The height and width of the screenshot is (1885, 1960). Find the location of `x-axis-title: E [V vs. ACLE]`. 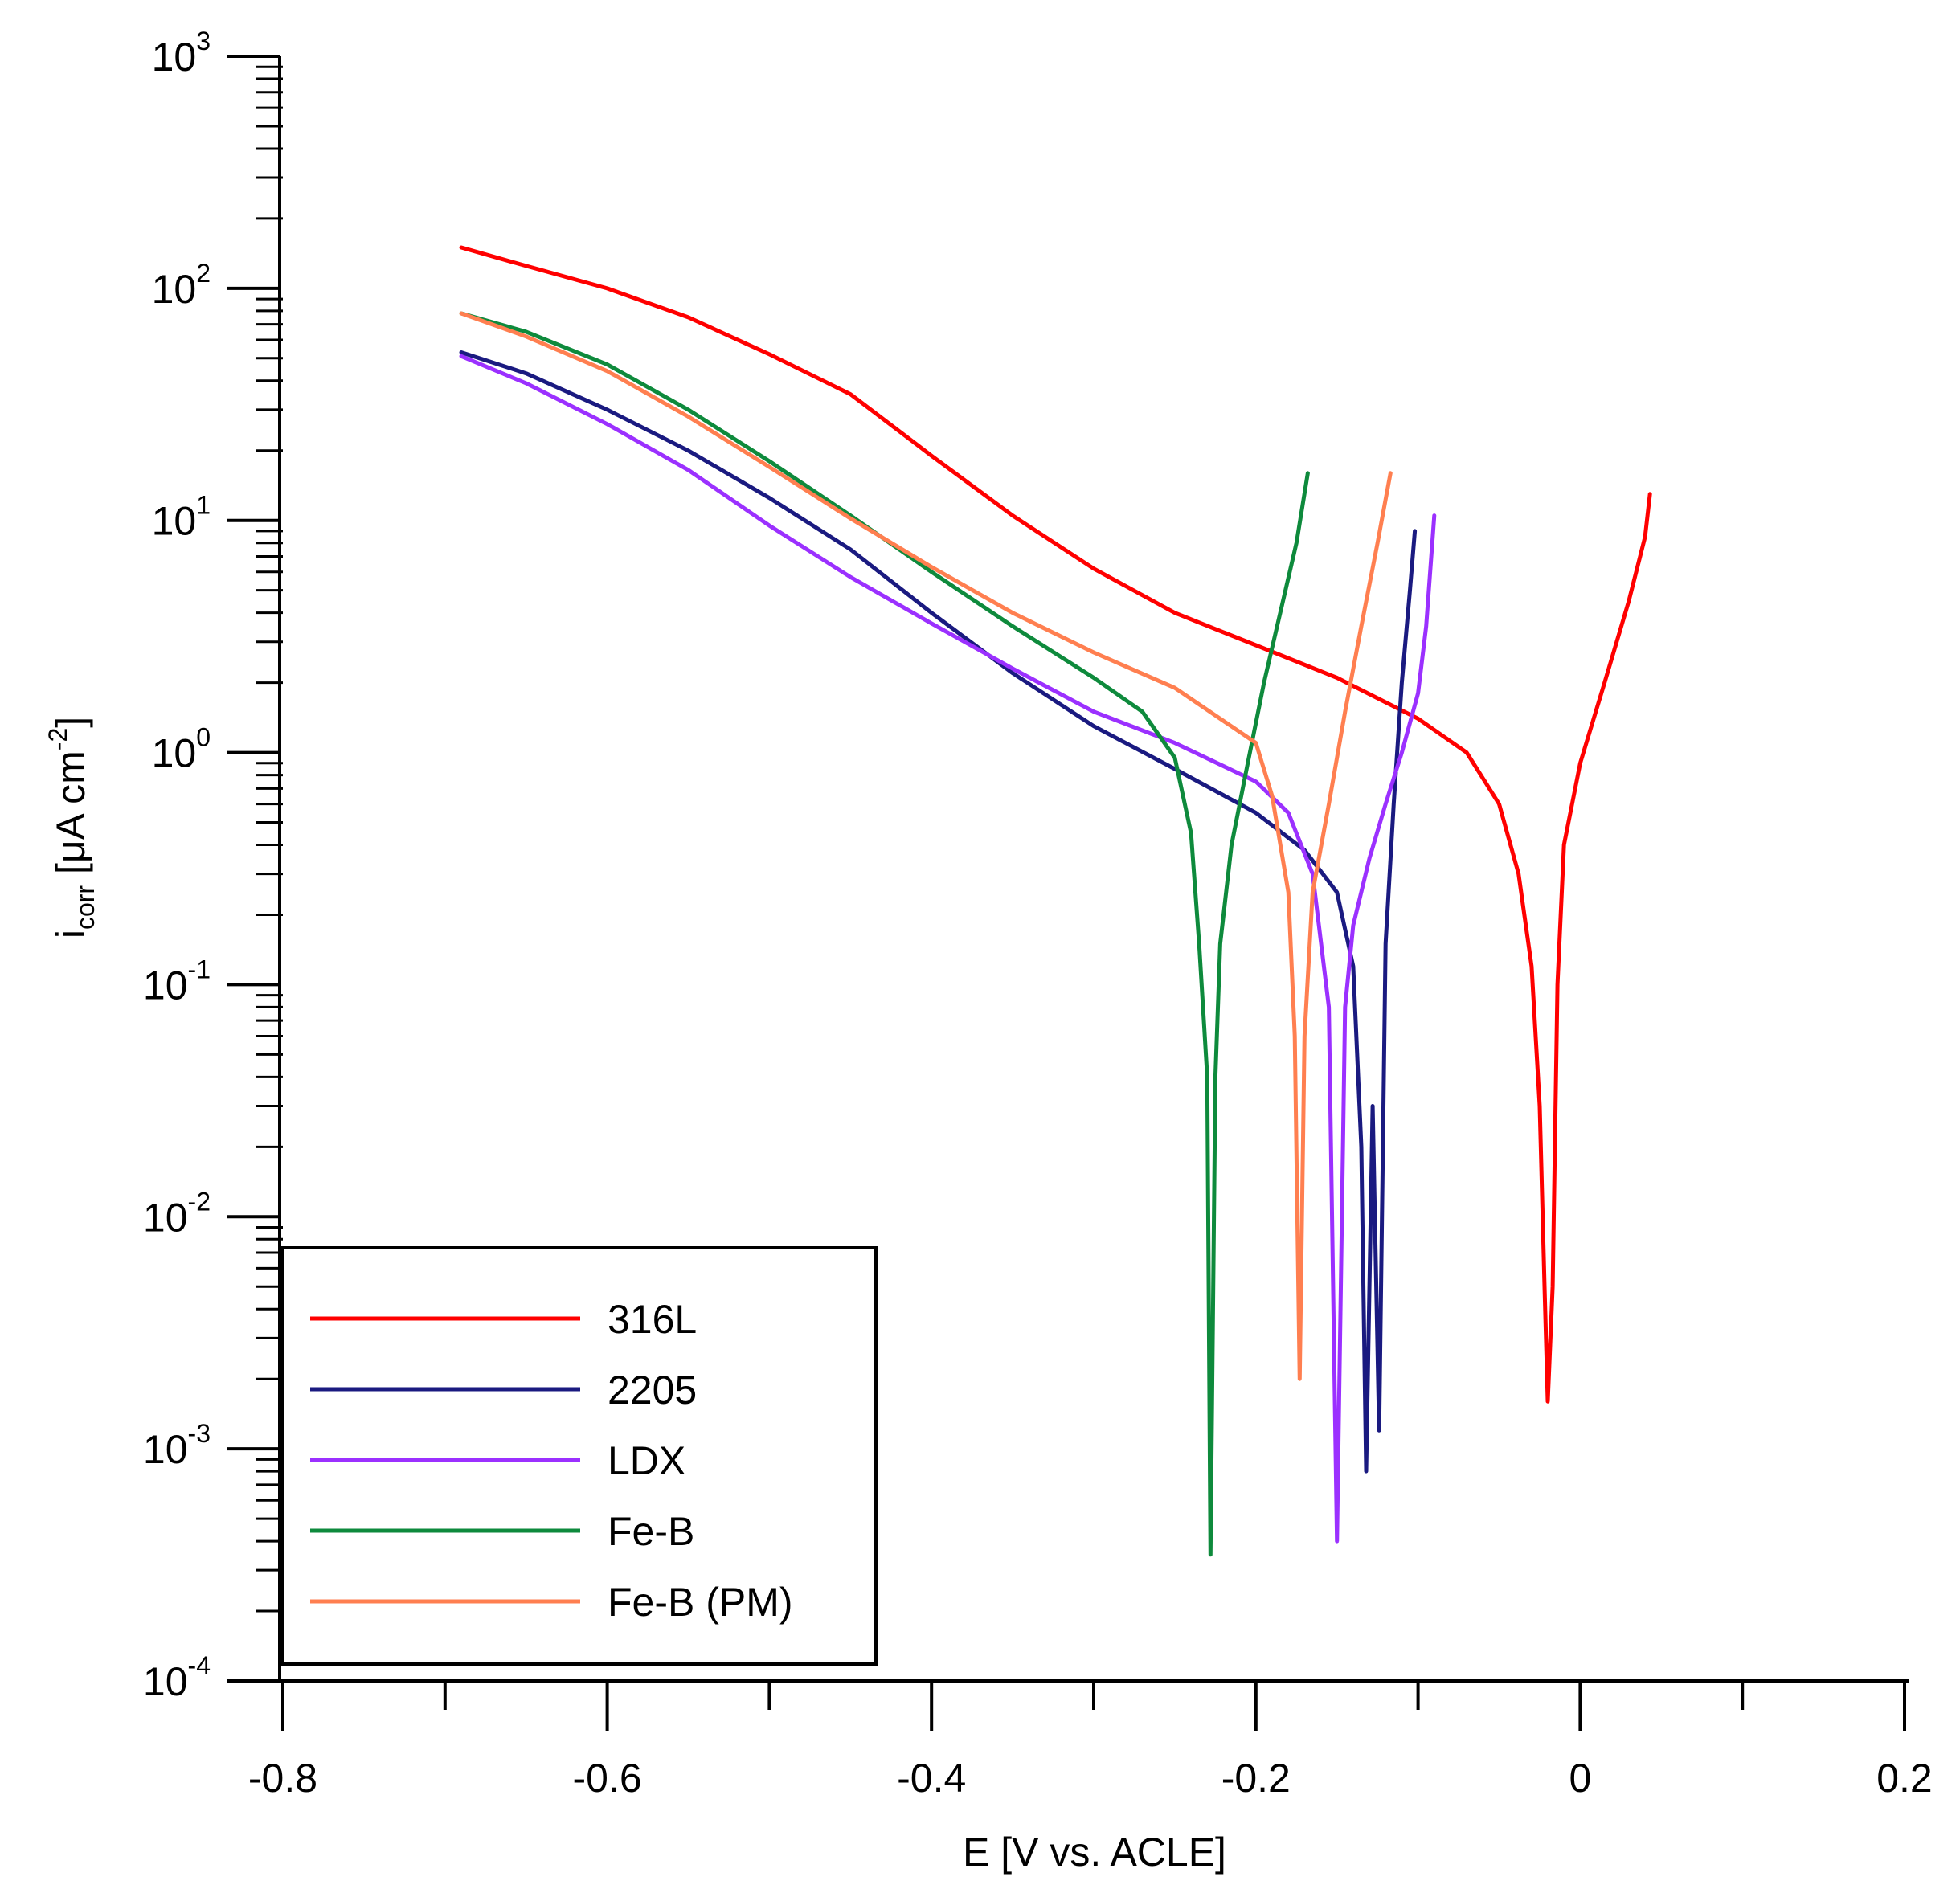

x-axis-title: E [V vs. ACLE] is located at coordinates (1094, 1853).